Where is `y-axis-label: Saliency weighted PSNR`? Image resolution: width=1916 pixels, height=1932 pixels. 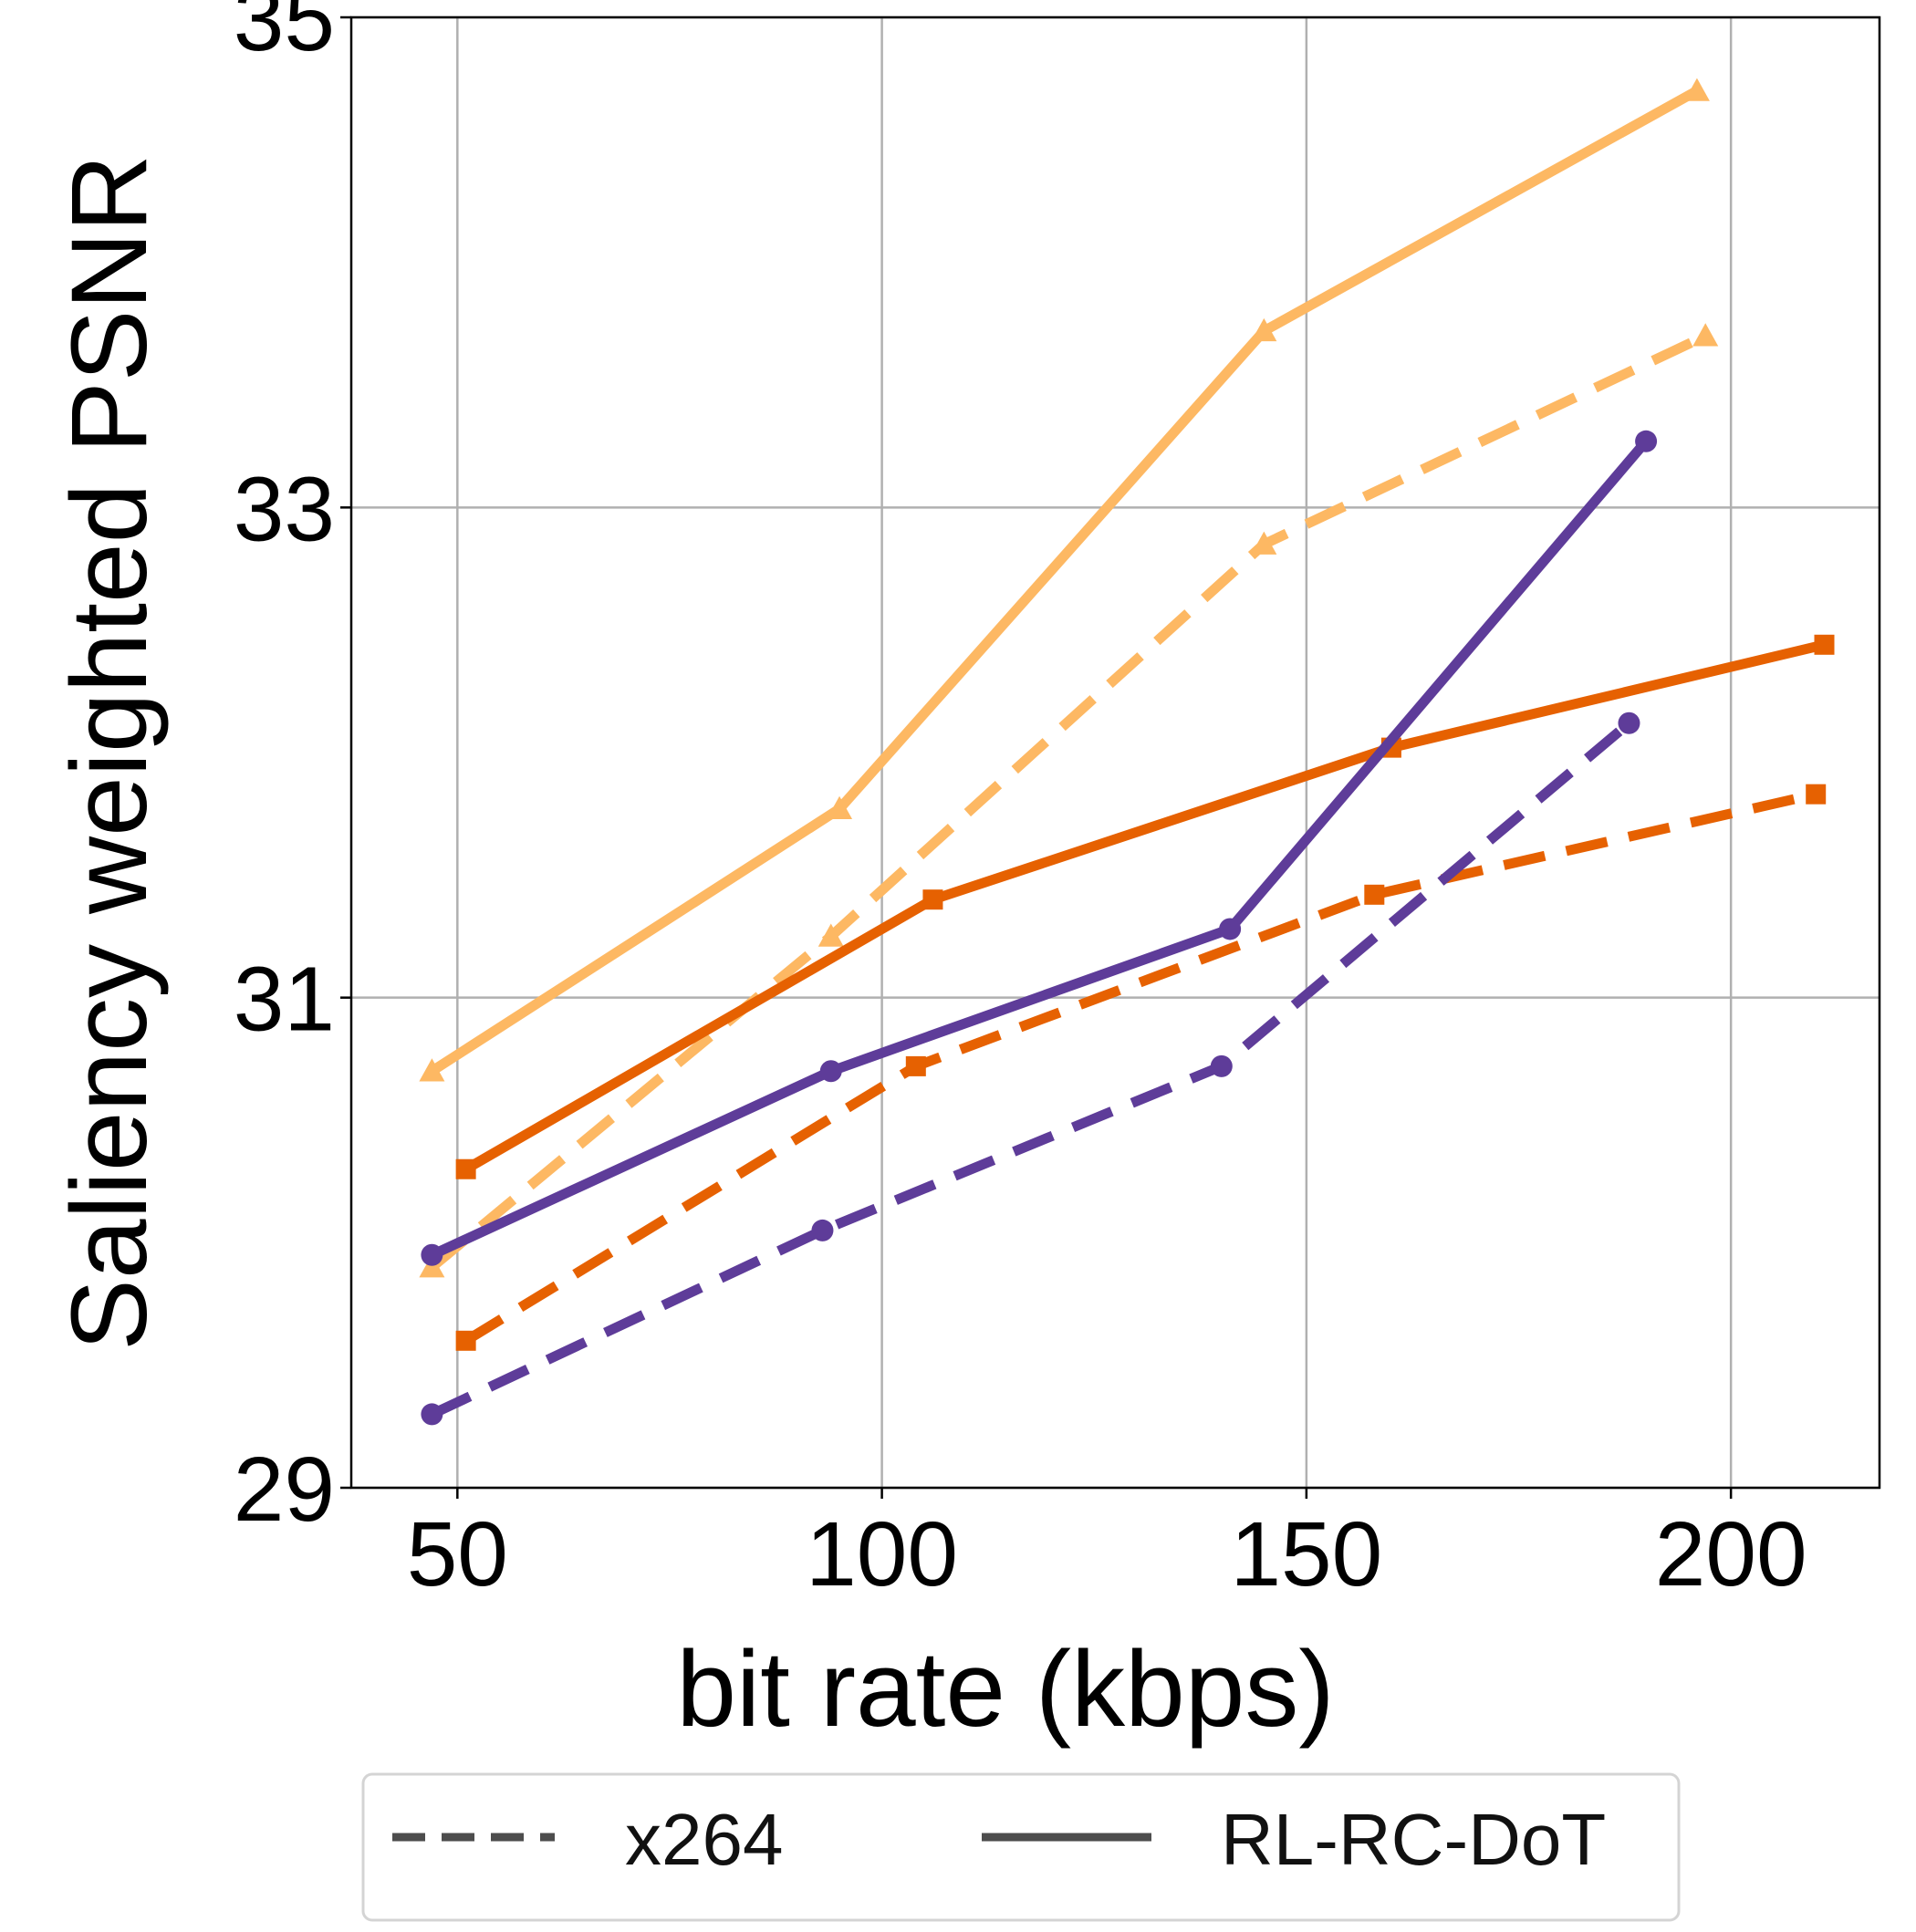 y-axis-label: Saliency weighted PSNR is located at coordinates (109, 752).